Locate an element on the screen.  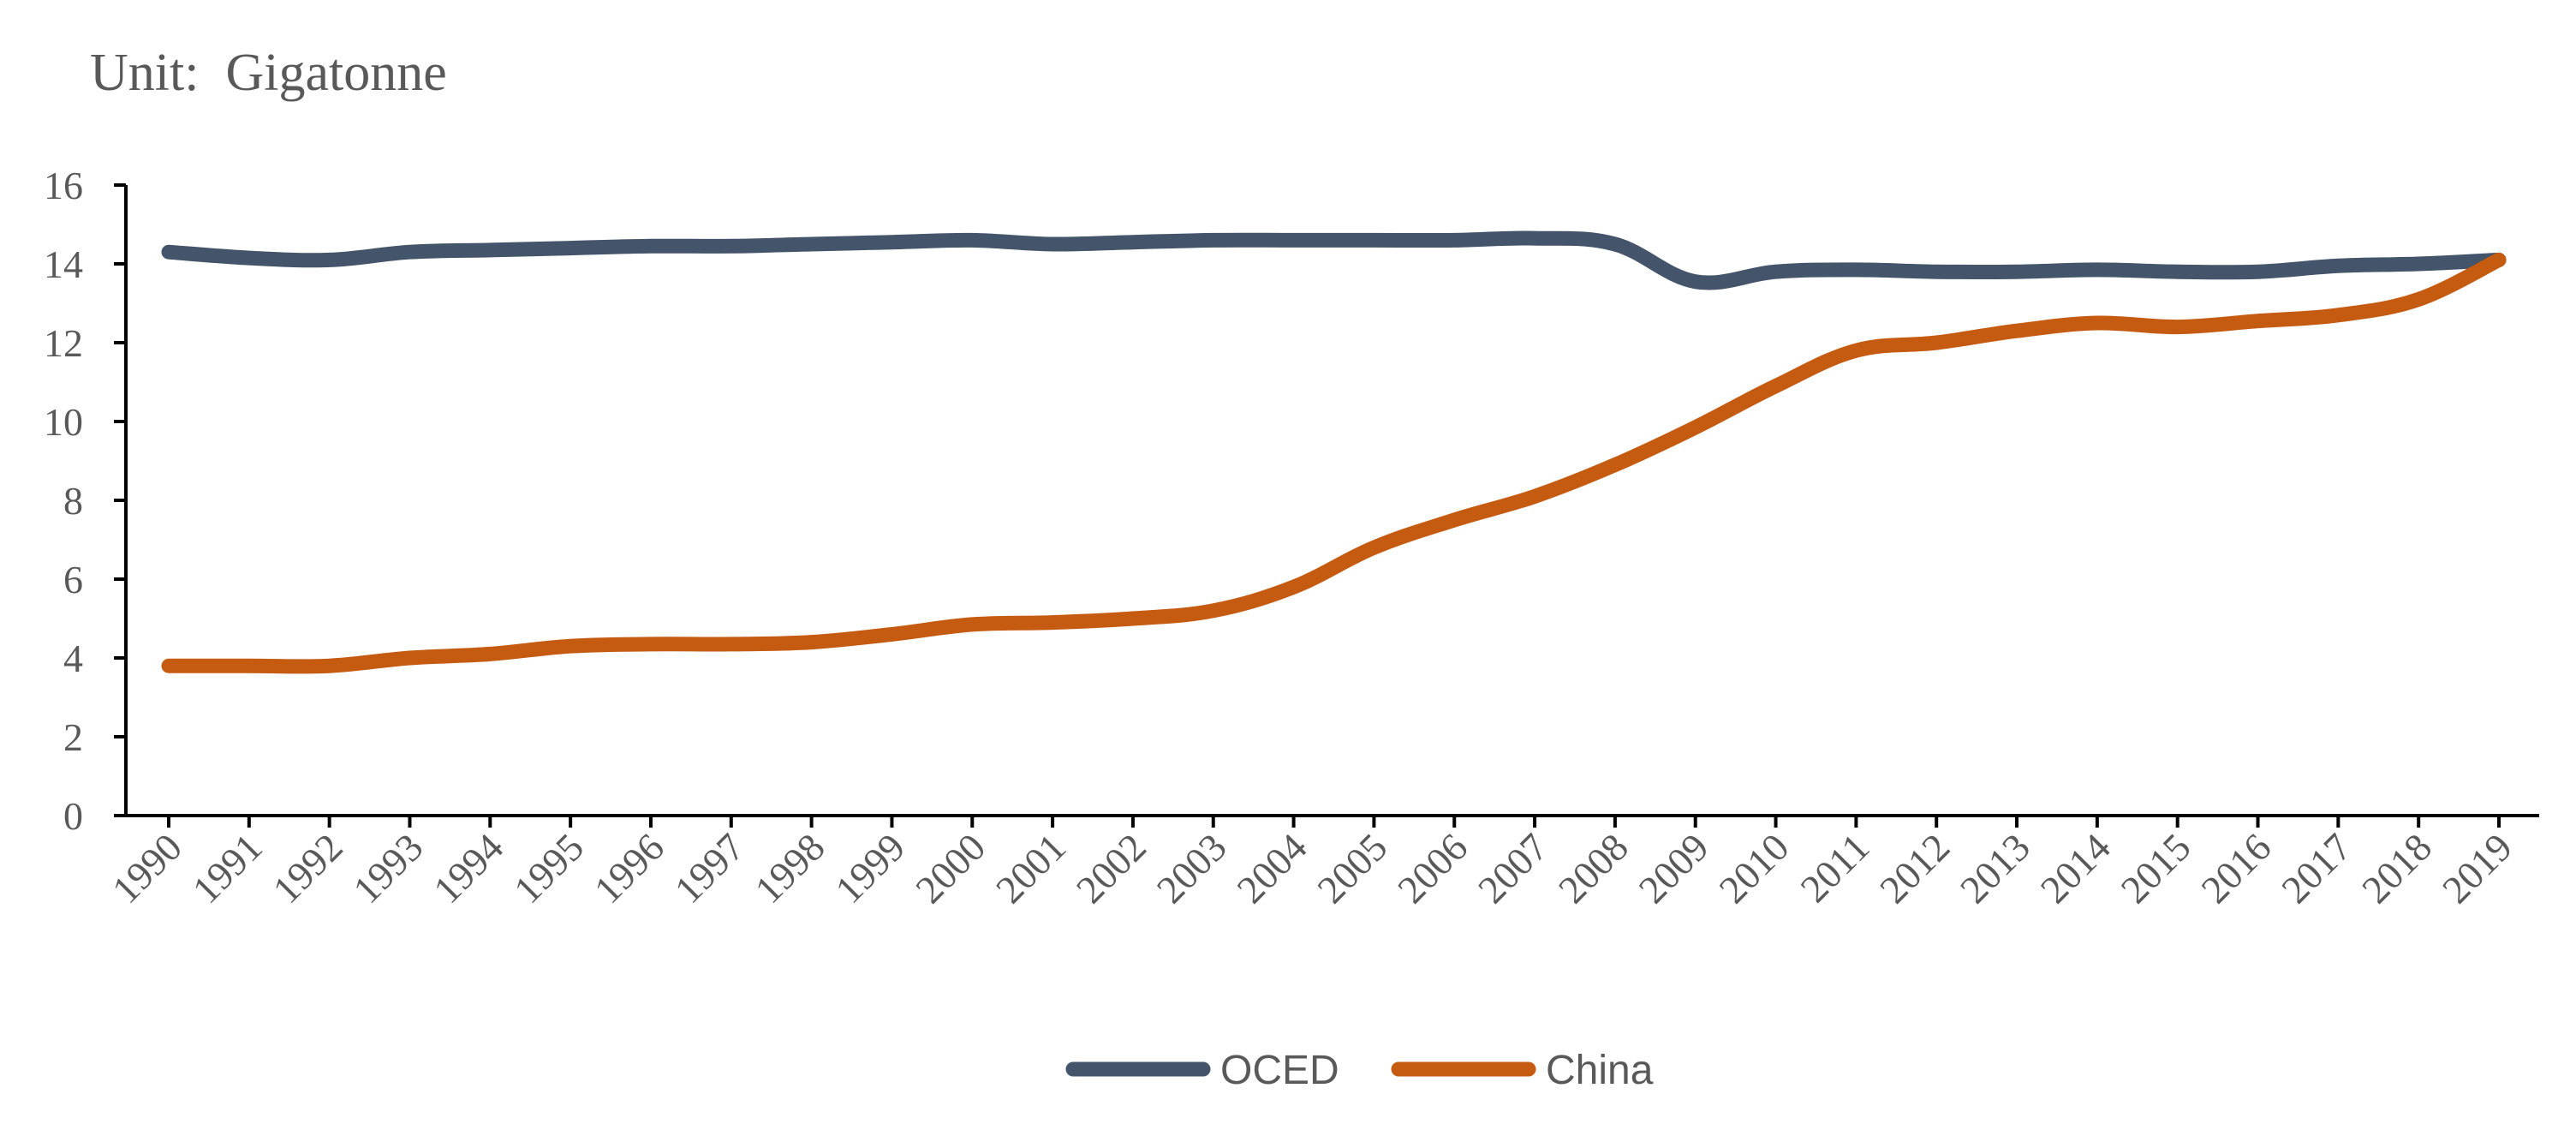
x-tick-label: 2001 is located at coordinates (1030, 868).